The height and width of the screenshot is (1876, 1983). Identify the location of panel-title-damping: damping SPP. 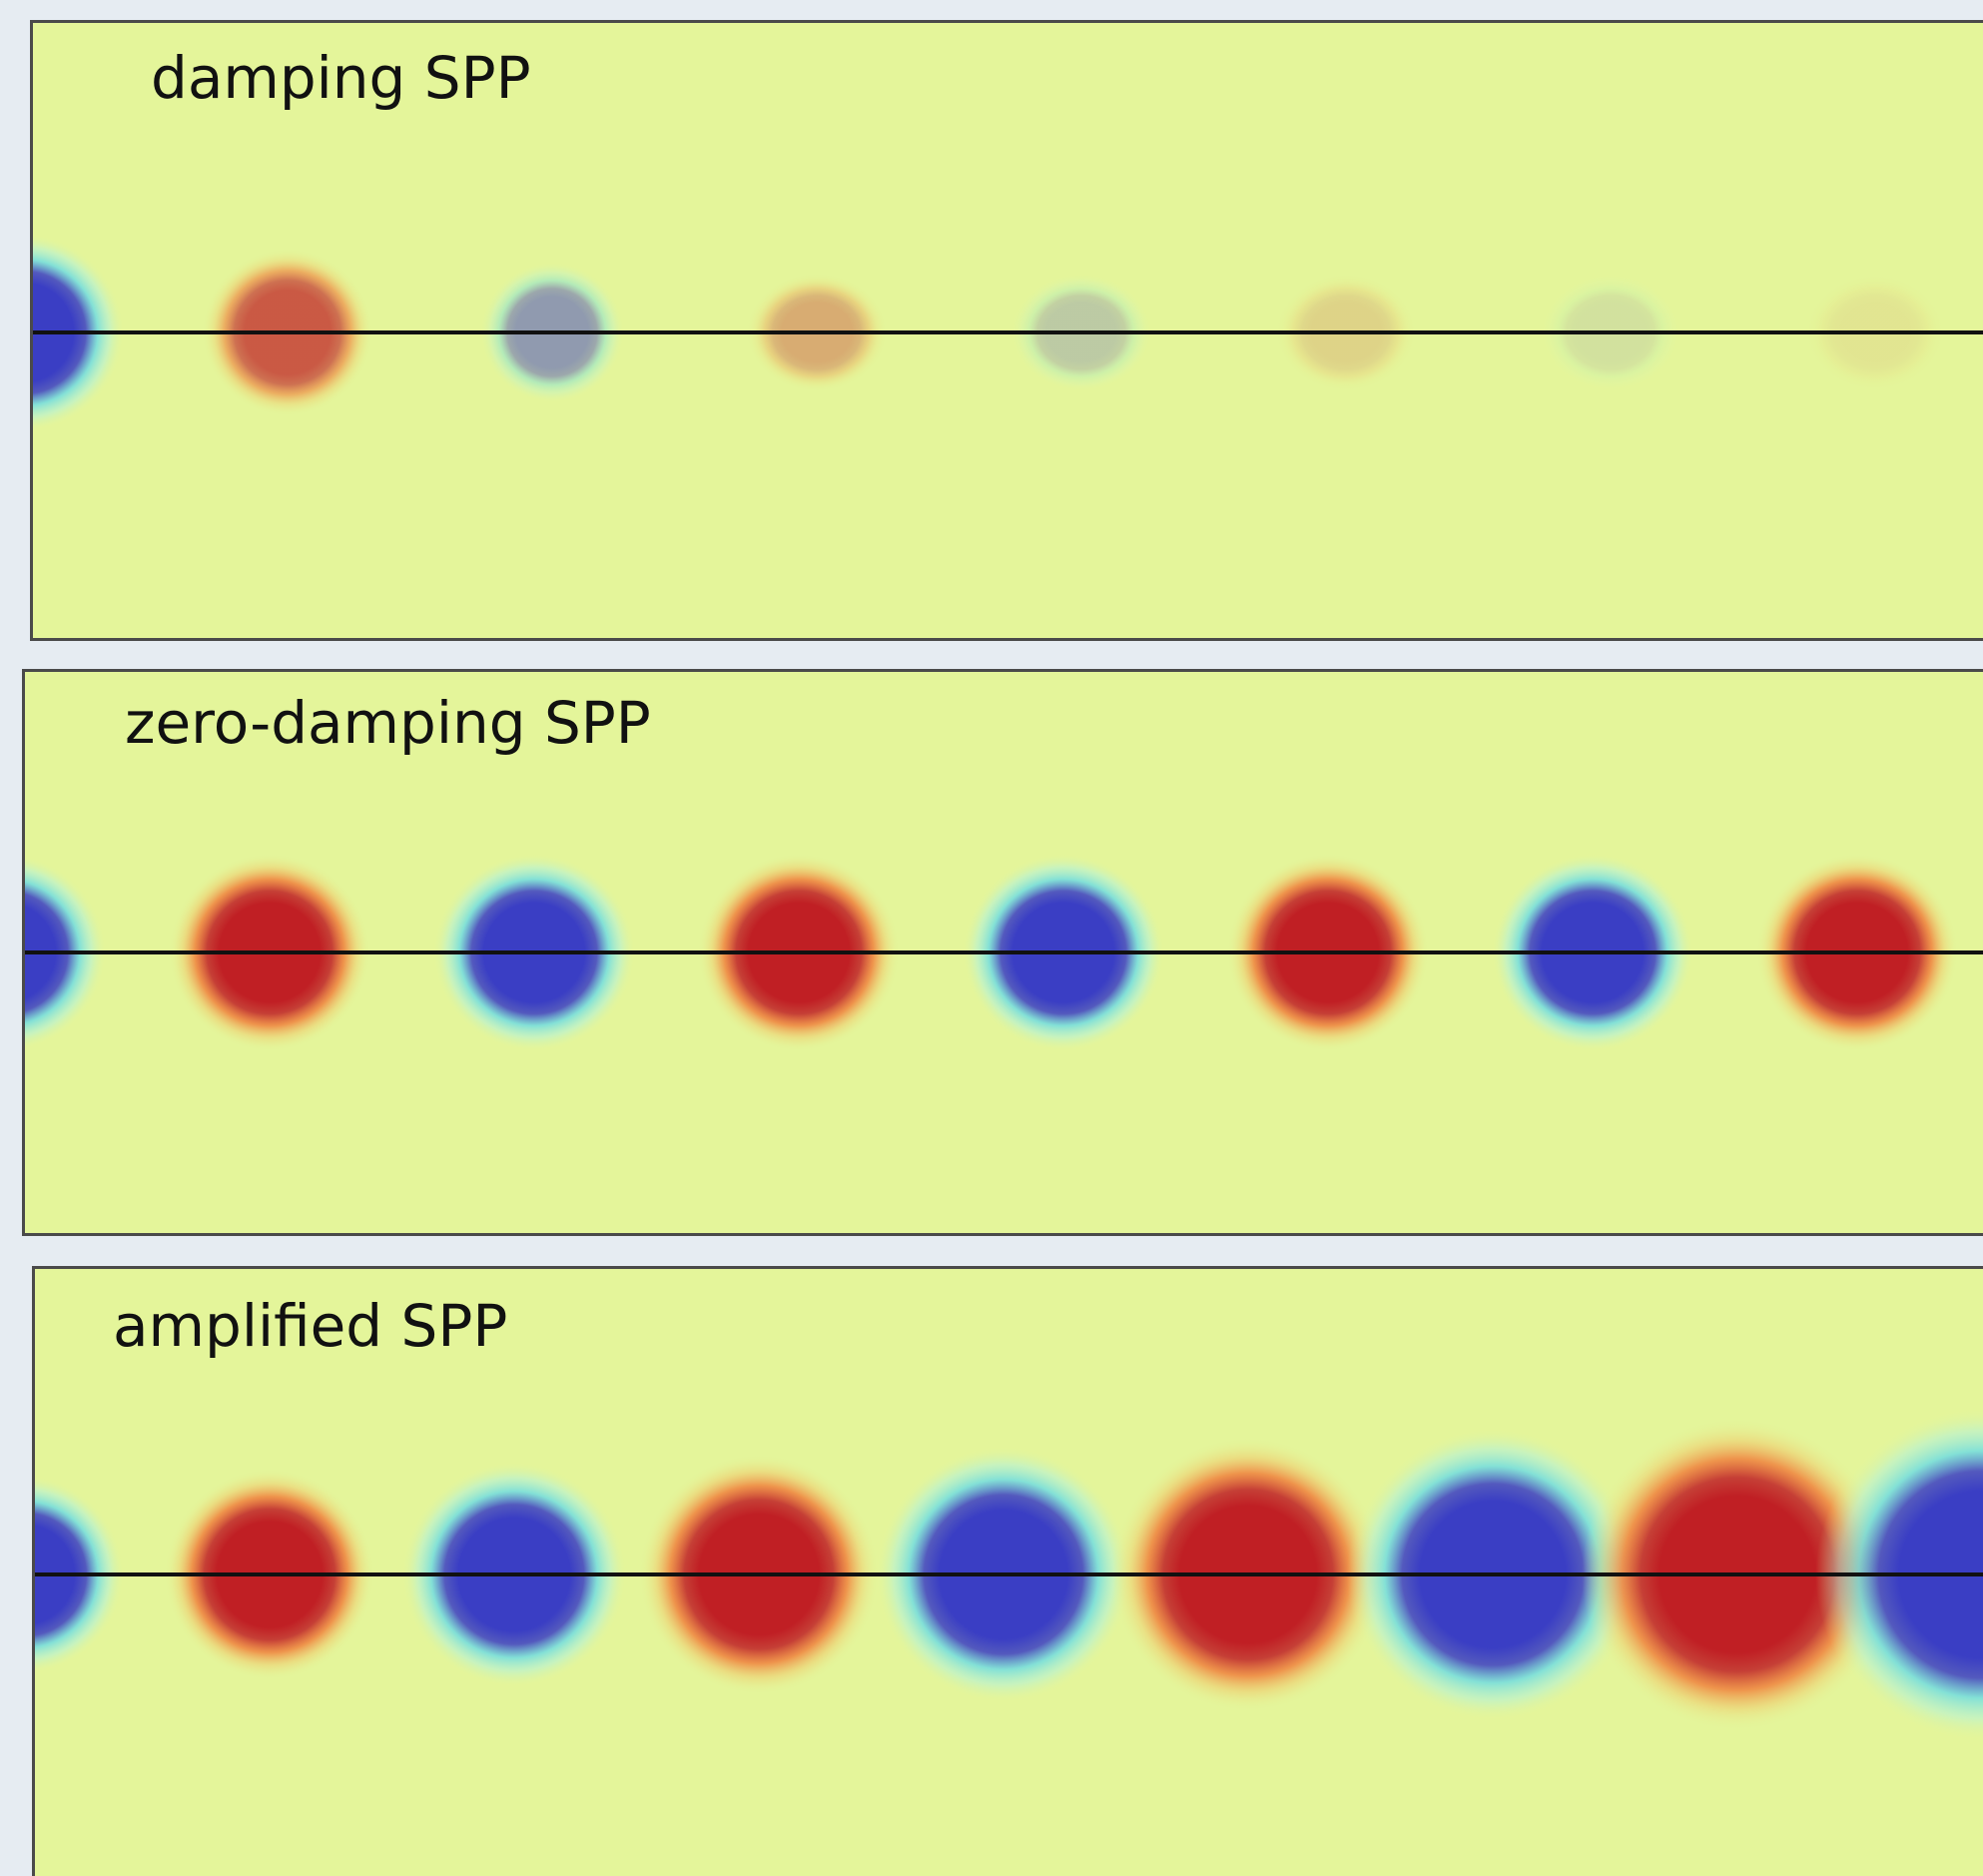
(341, 78).